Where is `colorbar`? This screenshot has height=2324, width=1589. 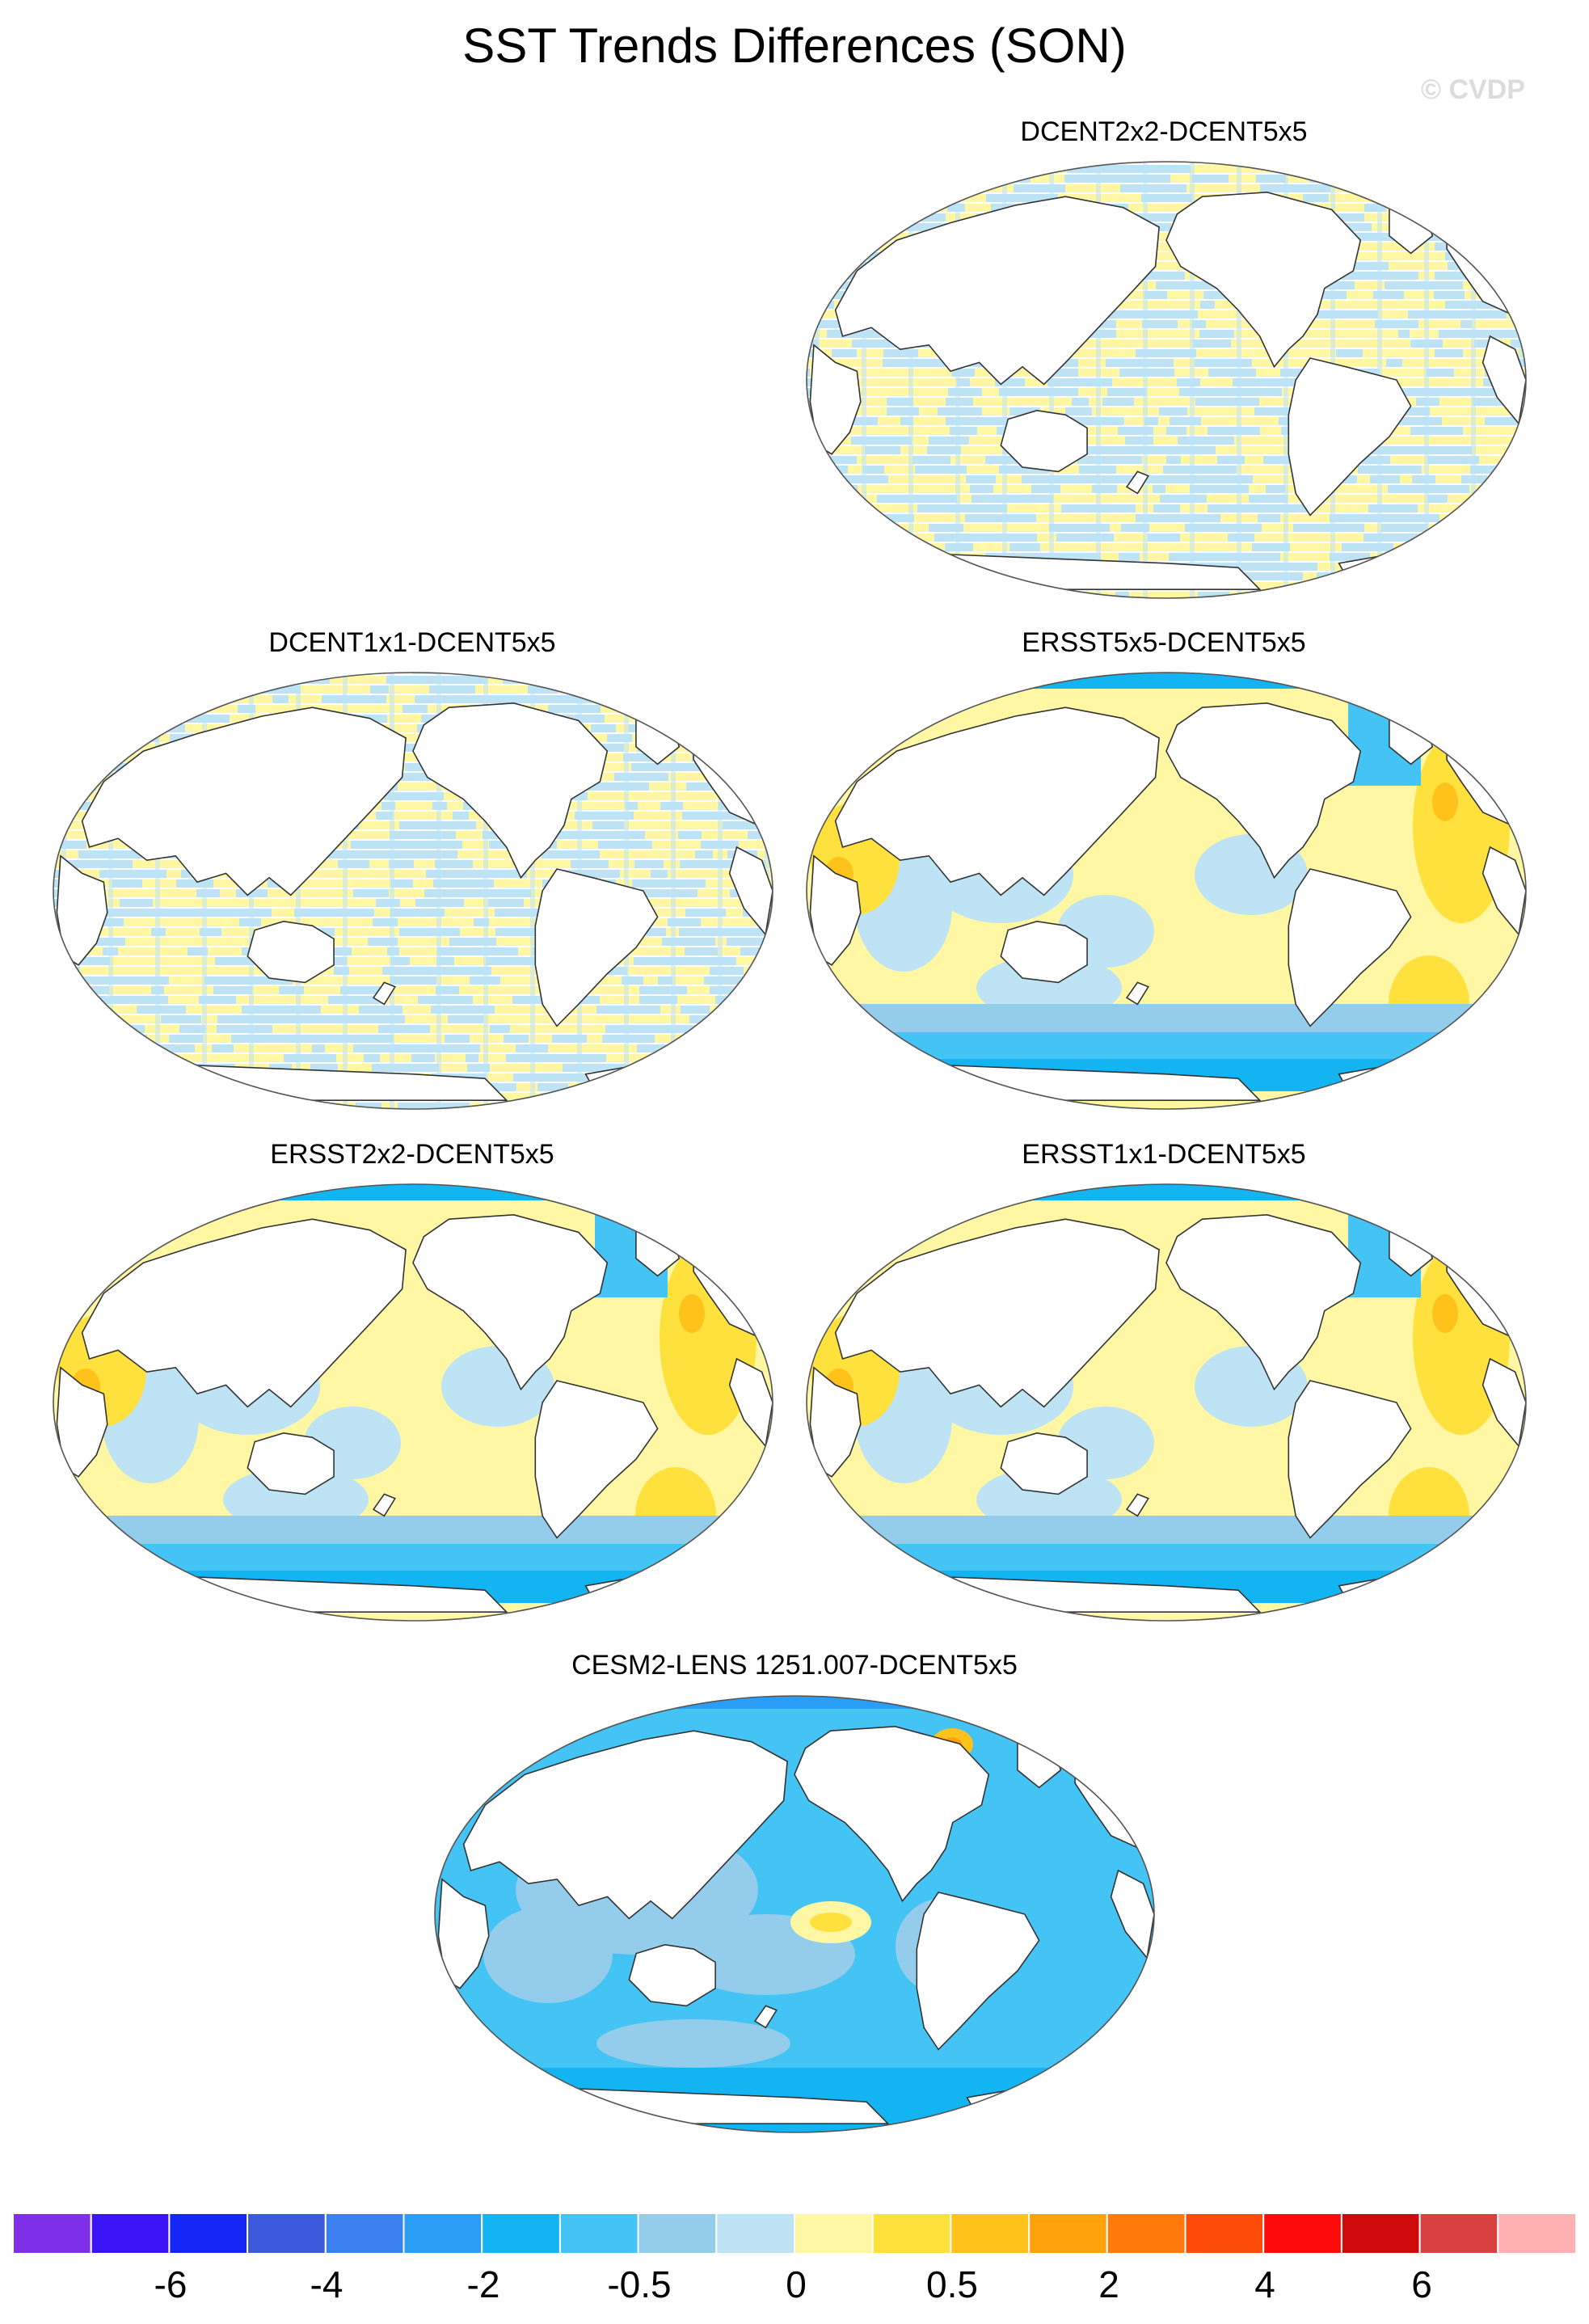 colorbar is located at coordinates (794, 2233).